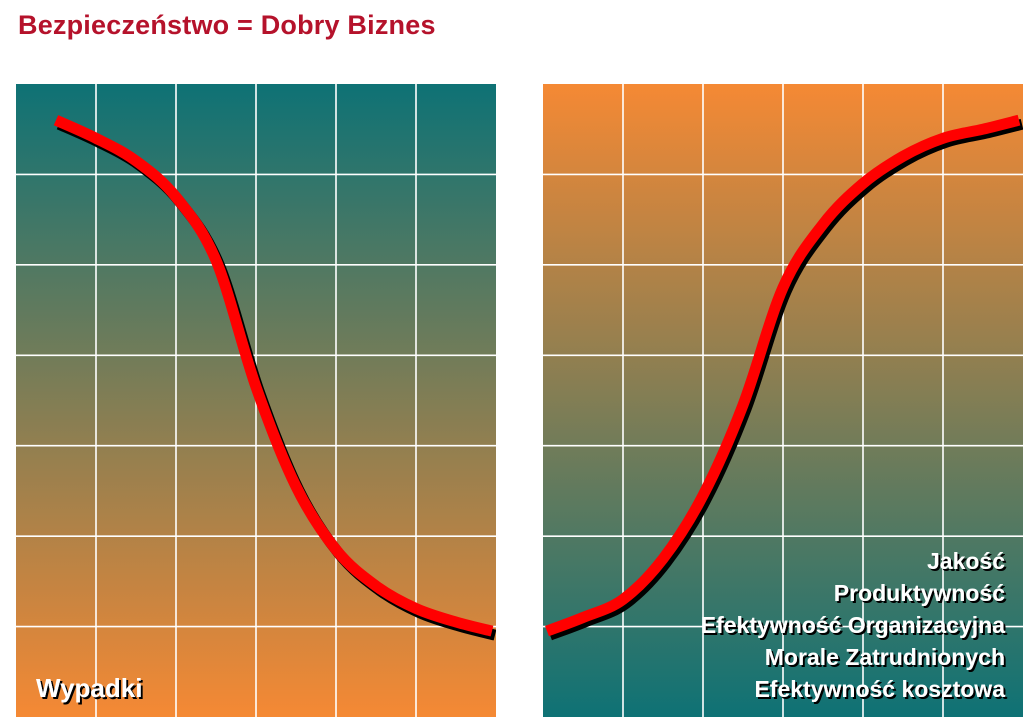 The height and width of the screenshot is (719, 1024). What do you see at coordinates (966, 561) in the screenshot?
I see `chart-label: Jakość` at bounding box center [966, 561].